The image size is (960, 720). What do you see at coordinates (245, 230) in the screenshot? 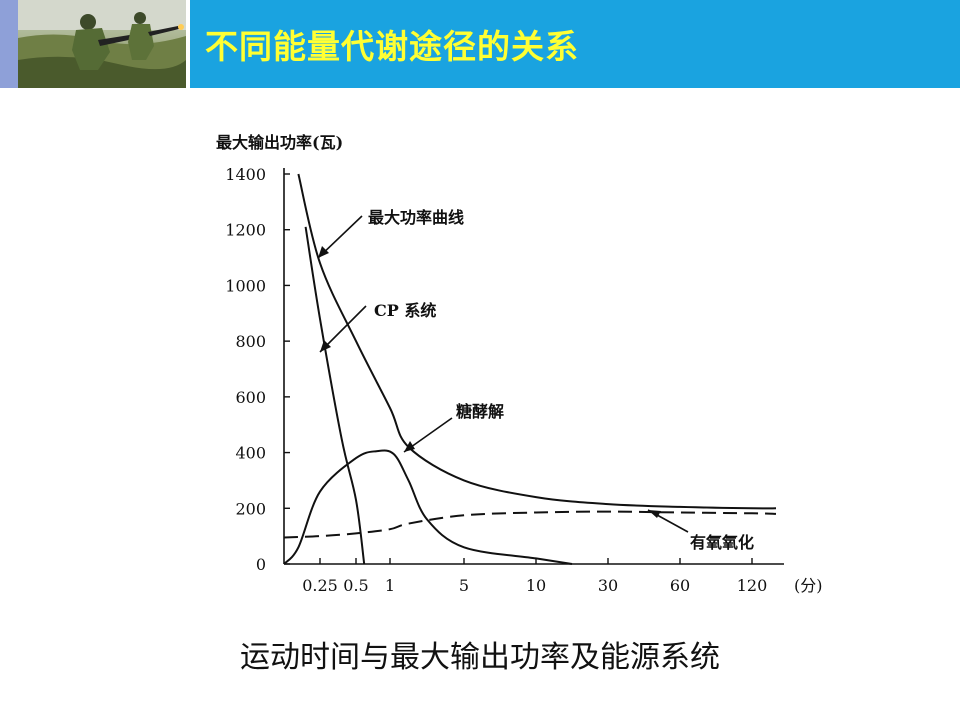
I see `y-tick-label: 1200` at bounding box center [245, 230].